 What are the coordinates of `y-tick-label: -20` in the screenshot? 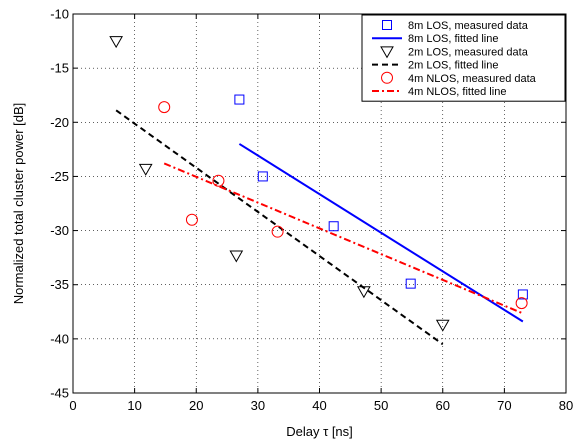 It's located at (59, 122).